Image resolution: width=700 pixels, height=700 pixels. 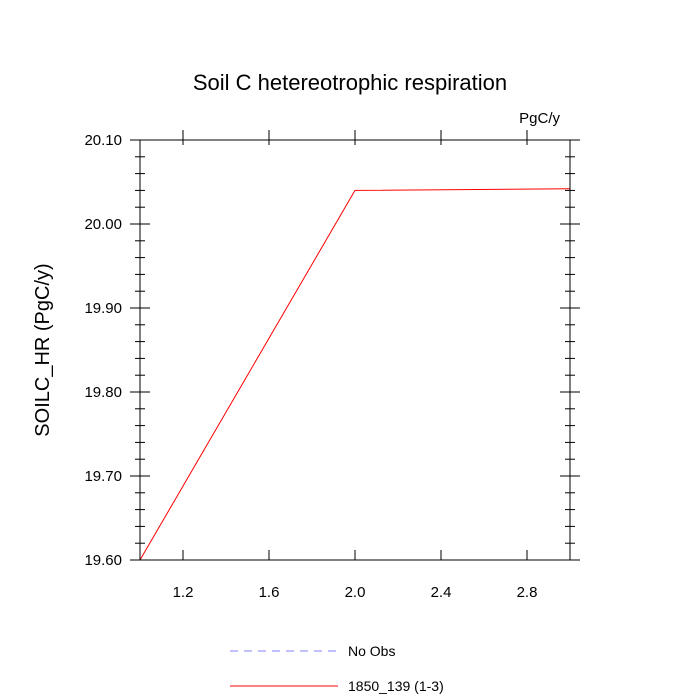 I want to click on x-tick-label: 1.6, so click(x=269, y=592).